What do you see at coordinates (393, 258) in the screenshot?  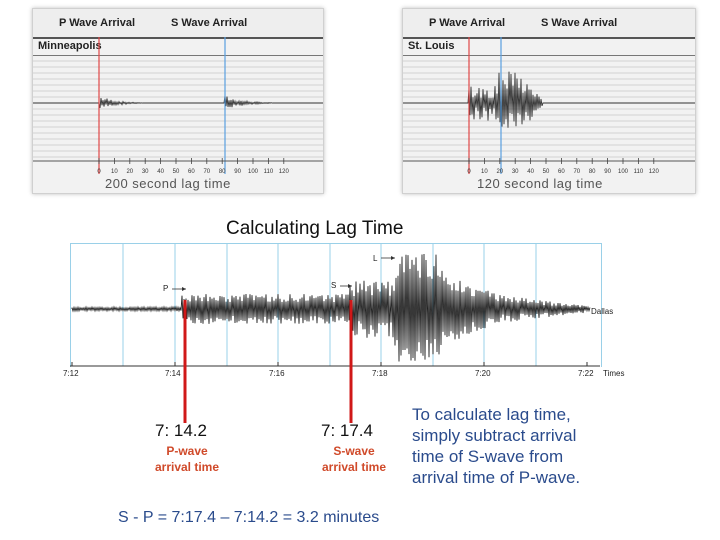 I see `l-marker-arrowhead` at bounding box center [393, 258].